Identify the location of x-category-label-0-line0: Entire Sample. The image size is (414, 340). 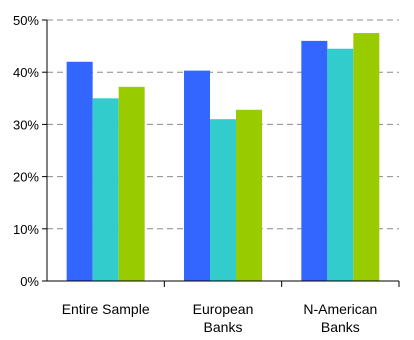
(106, 309).